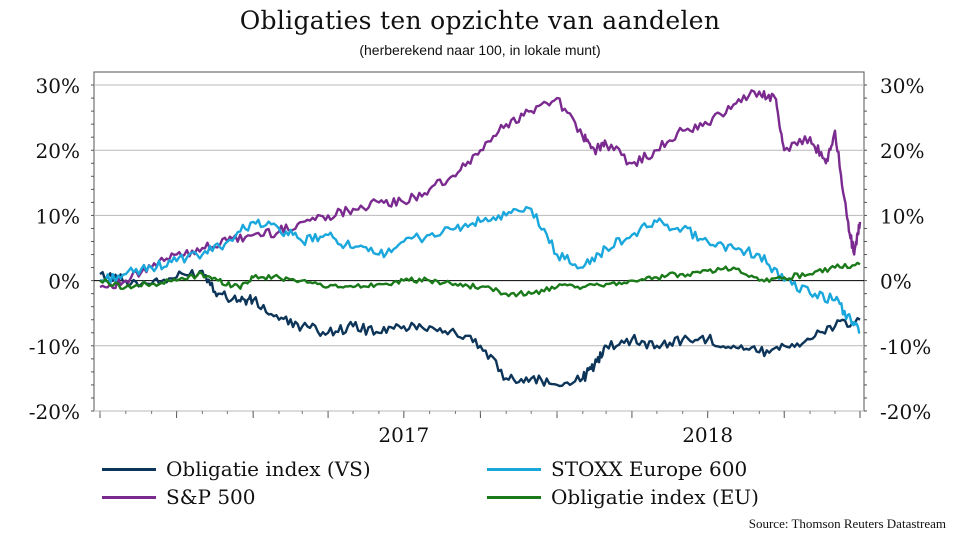  What do you see at coordinates (905, 412) in the screenshot?
I see `y-tick-label-right: -20%` at bounding box center [905, 412].